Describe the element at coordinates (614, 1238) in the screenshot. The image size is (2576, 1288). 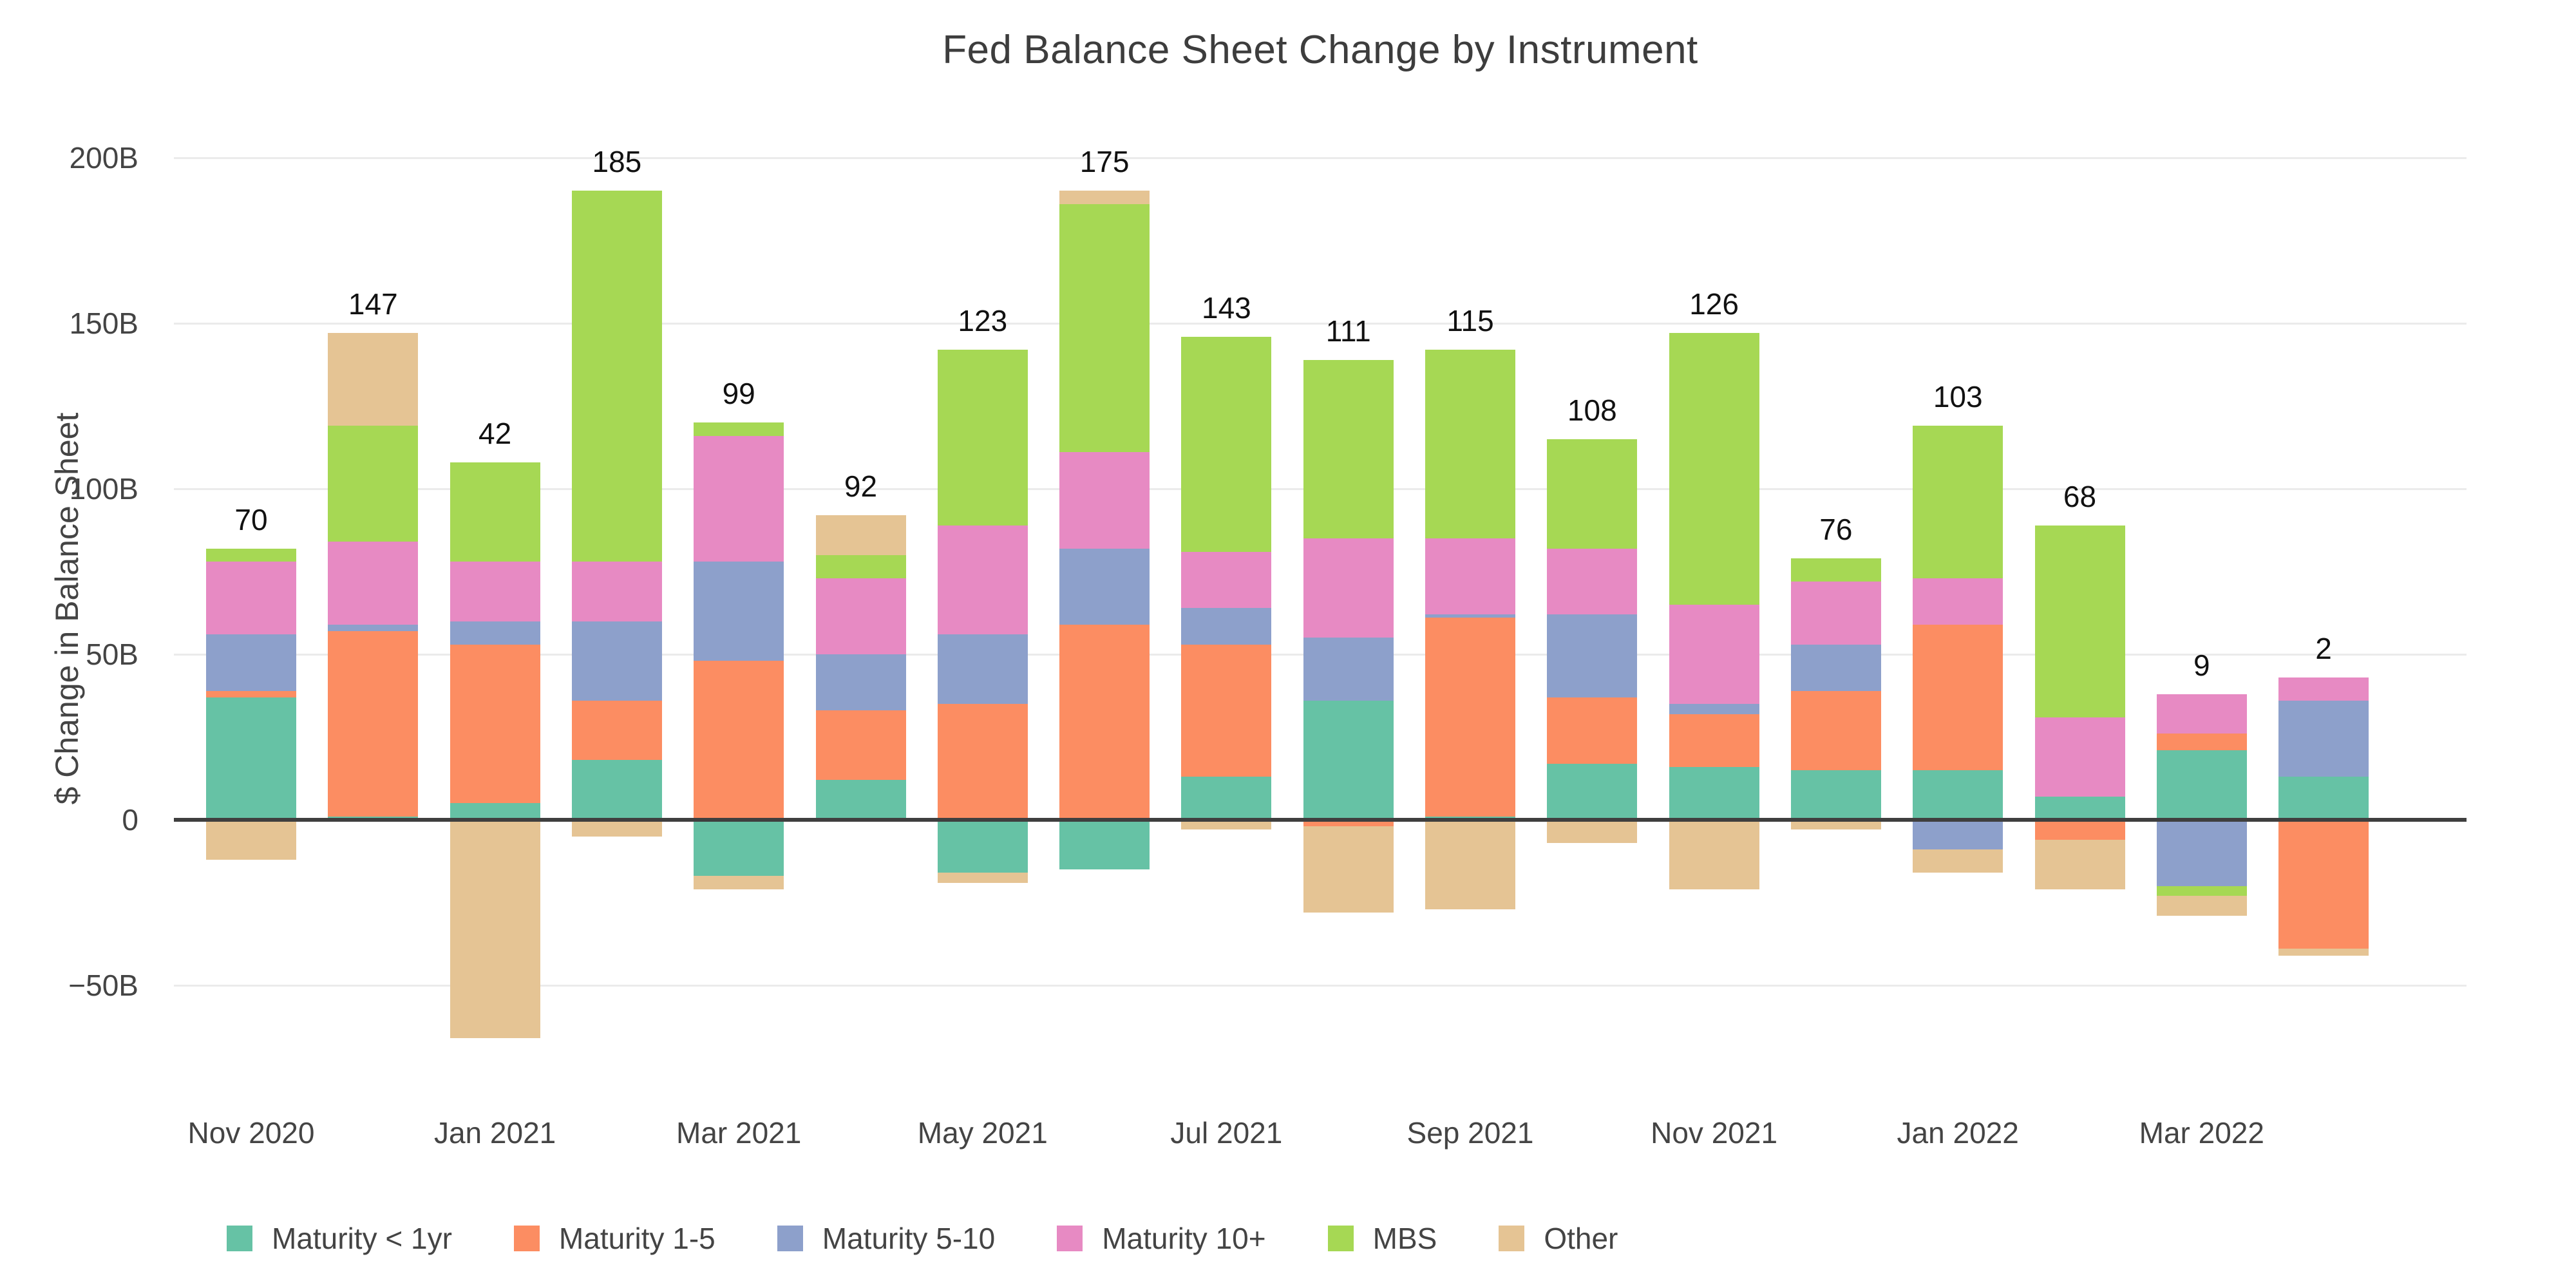
I see `legend-item: Maturity 1-5` at that location.